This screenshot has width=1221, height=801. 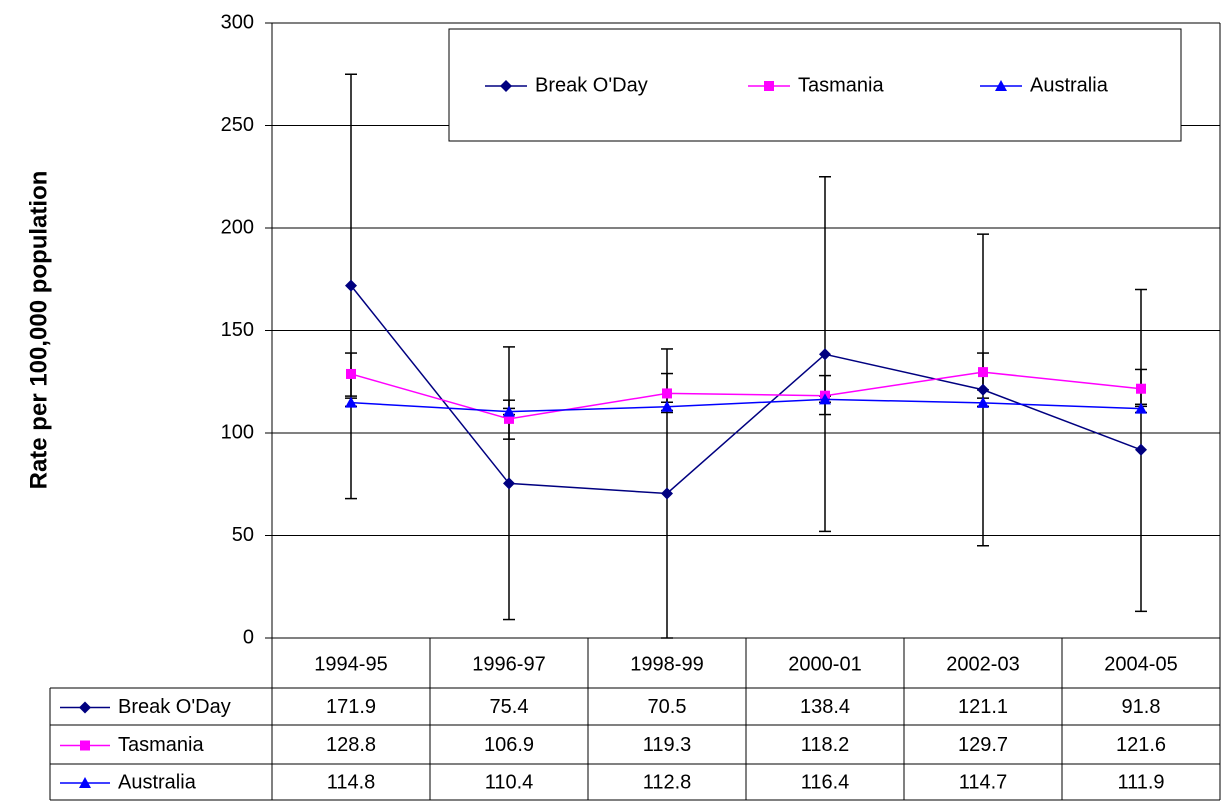 What do you see at coordinates (509, 707) in the screenshot?
I see `table-value: 75.4` at bounding box center [509, 707].